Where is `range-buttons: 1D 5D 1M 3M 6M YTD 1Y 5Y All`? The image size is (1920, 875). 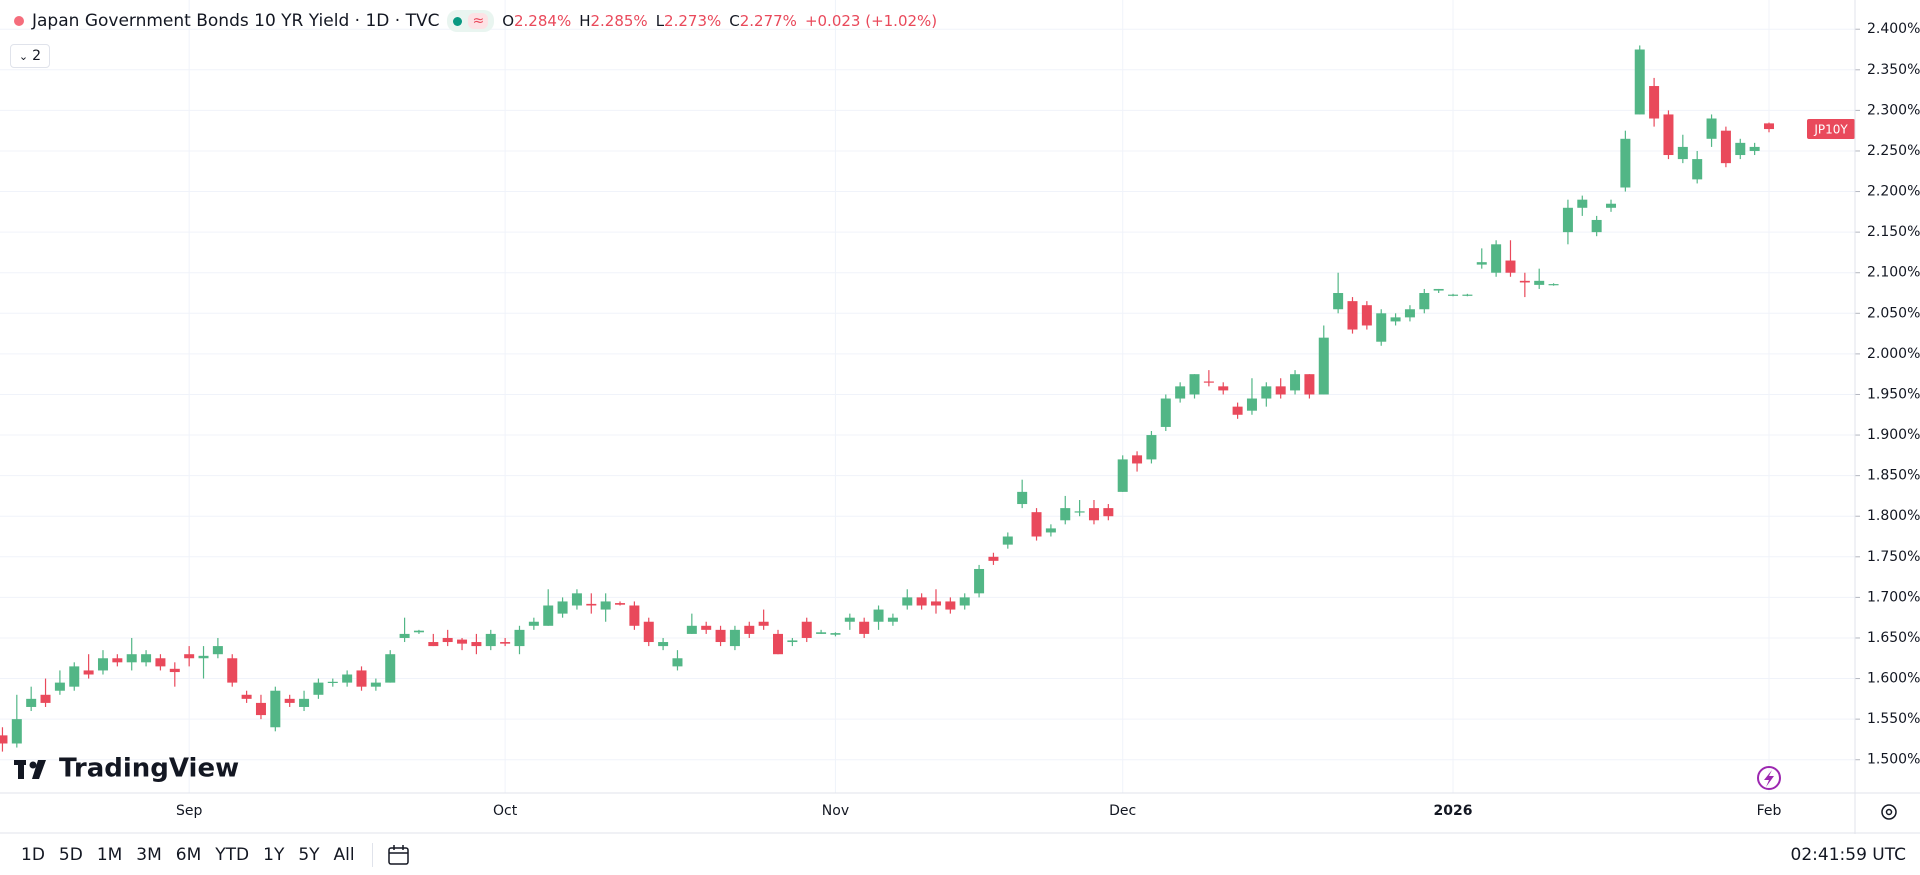
range-buttons: 1D 5D 1M 3M 6M YTD 1Y 5Y All is located at coordinates (188, 855).